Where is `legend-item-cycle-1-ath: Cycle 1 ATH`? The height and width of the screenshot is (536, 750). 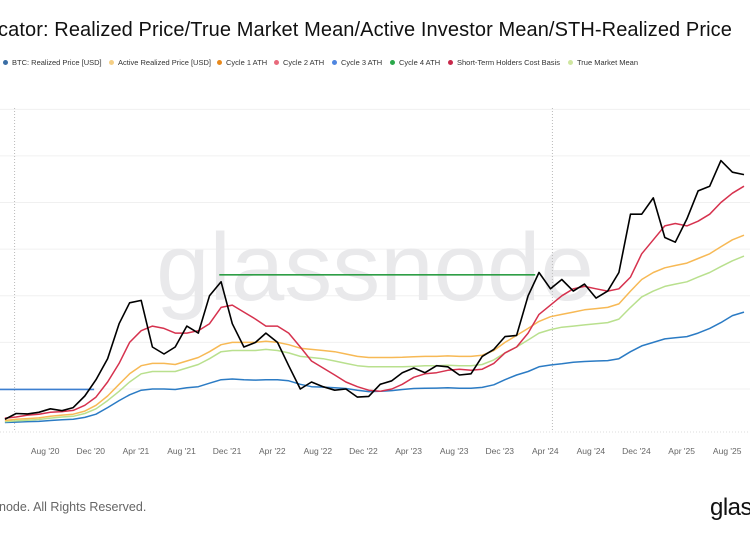 legend-item-cycle-1-ath: Cycle 1 ATH is located at coordinates (242, 62).